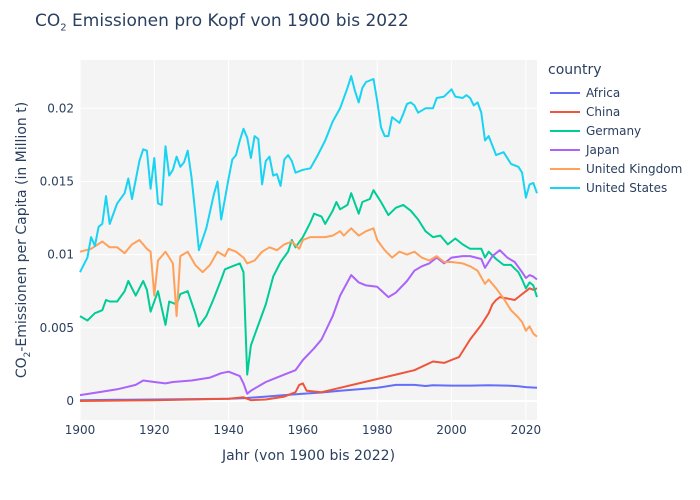 Image resolution: width=700 pixels, height=500 pixels. Describe the element at coordinates (603, 92) in the screenshot. I see `legend-label: Africa` at that location.